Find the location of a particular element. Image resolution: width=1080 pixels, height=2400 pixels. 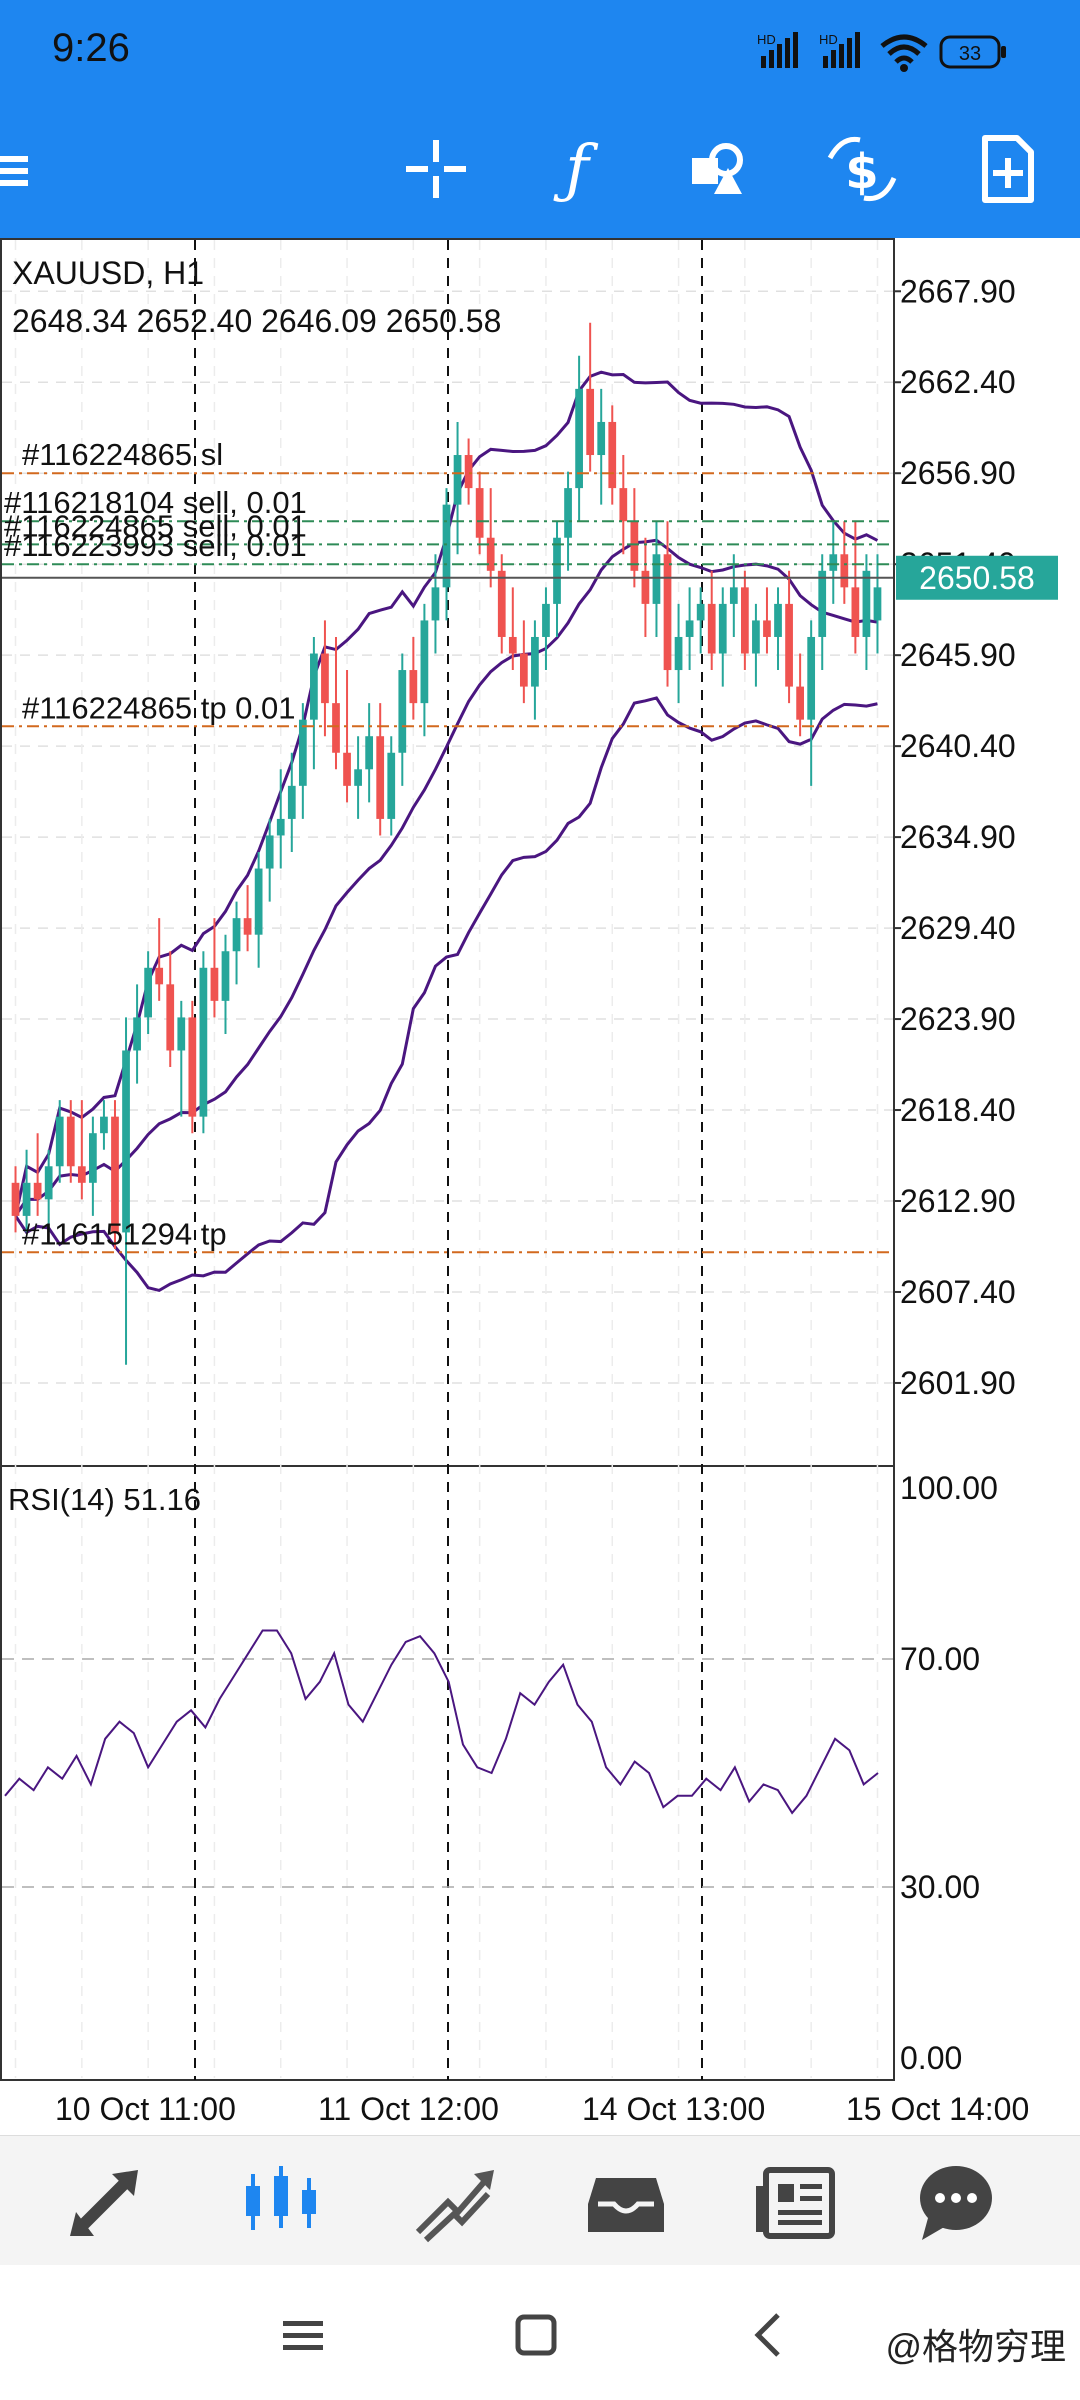

recents-icon is located at coordinates (303, 2335).